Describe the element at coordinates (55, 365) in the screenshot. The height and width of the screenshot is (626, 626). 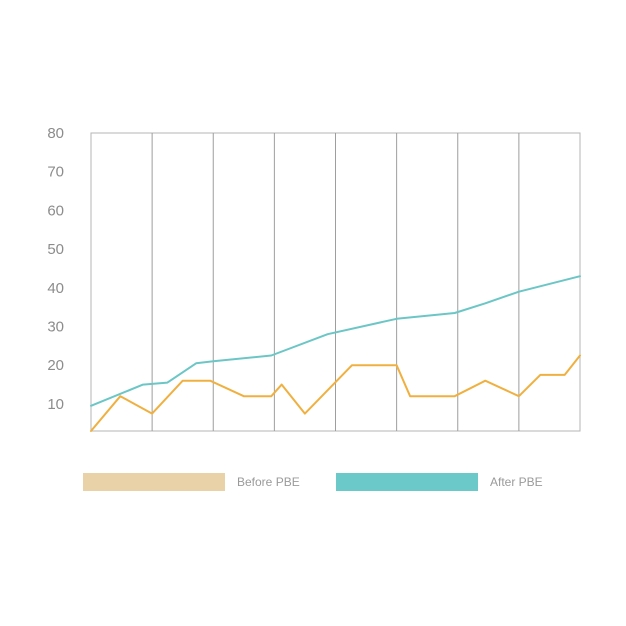
I see `y-tick-label: 20` at that location.